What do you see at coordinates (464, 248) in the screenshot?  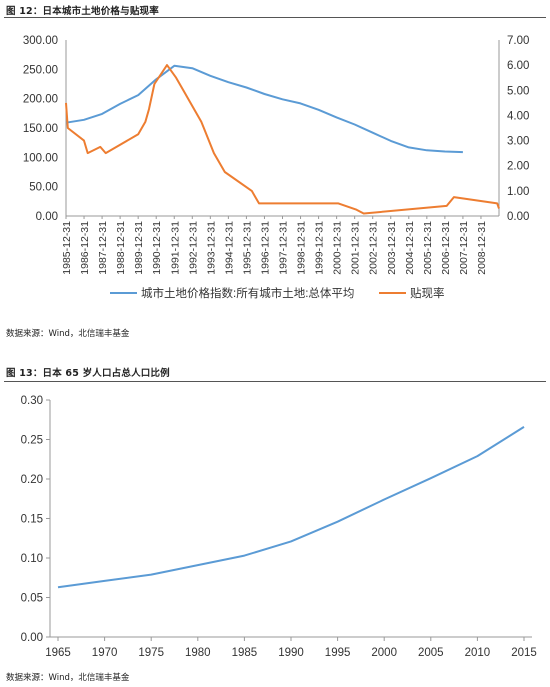 I see `x-tick-label: 2007-12-31` at bounding box center [464, 248].